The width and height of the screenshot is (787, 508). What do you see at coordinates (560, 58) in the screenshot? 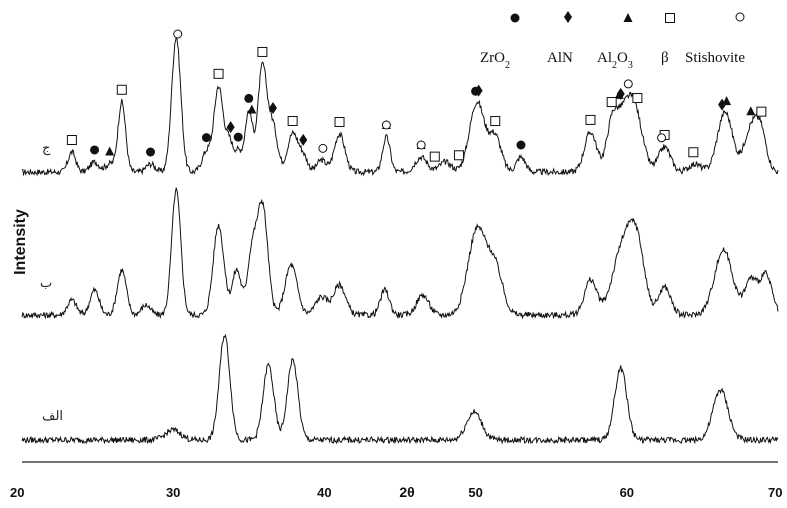
I see `legend-label: AlN` at bounding box center [560, 58].